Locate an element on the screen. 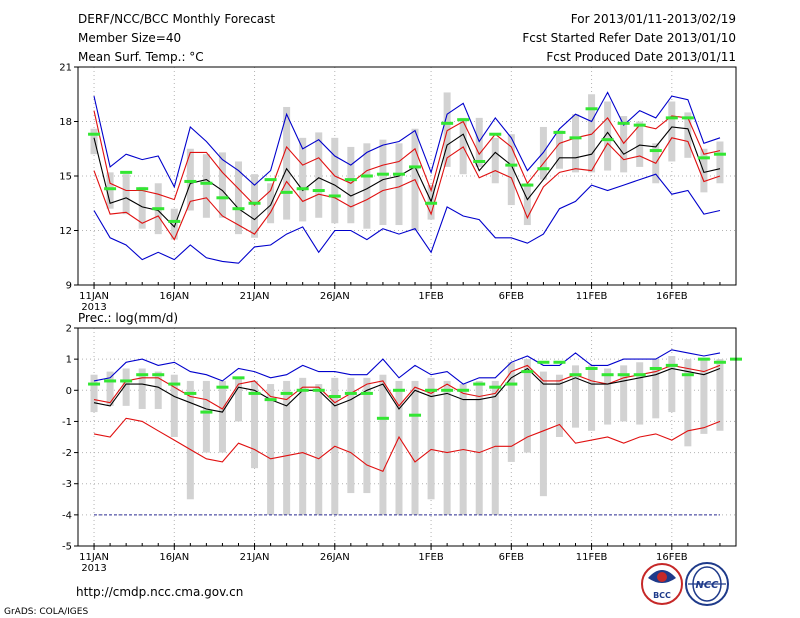 This screenshot has width=800, height=618. prec-ytick-label: 1 is located at coordinates (69, 360).